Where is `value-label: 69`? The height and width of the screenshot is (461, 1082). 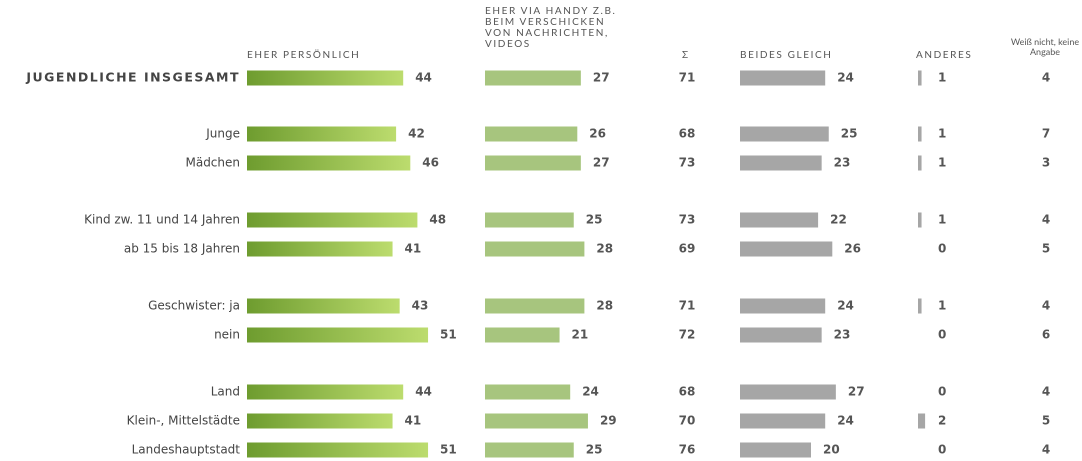
value-label: 69 is located at coordinates (687, 249).